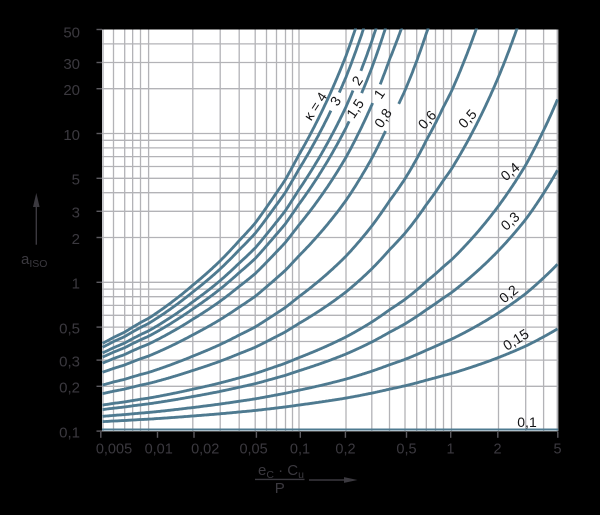 Image resolution: width=600 pixels, height=515 pixels. What do you see at coordinates (71, 64) in the screenshot?
I see `svg-text: 30` at bounding box center [71, 64].